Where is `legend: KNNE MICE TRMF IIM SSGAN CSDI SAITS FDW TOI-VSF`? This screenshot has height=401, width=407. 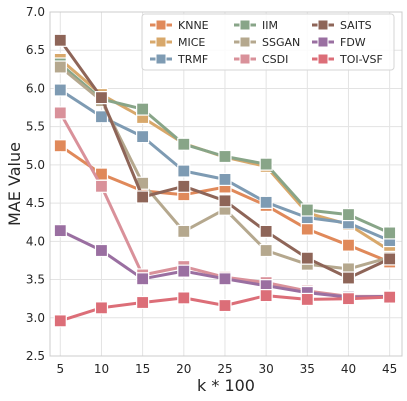 legend: KNNE MICE TRMF IIM SSGAN CSDI SAITS FDW TOI-VSF is located at coordinates (268, 42).